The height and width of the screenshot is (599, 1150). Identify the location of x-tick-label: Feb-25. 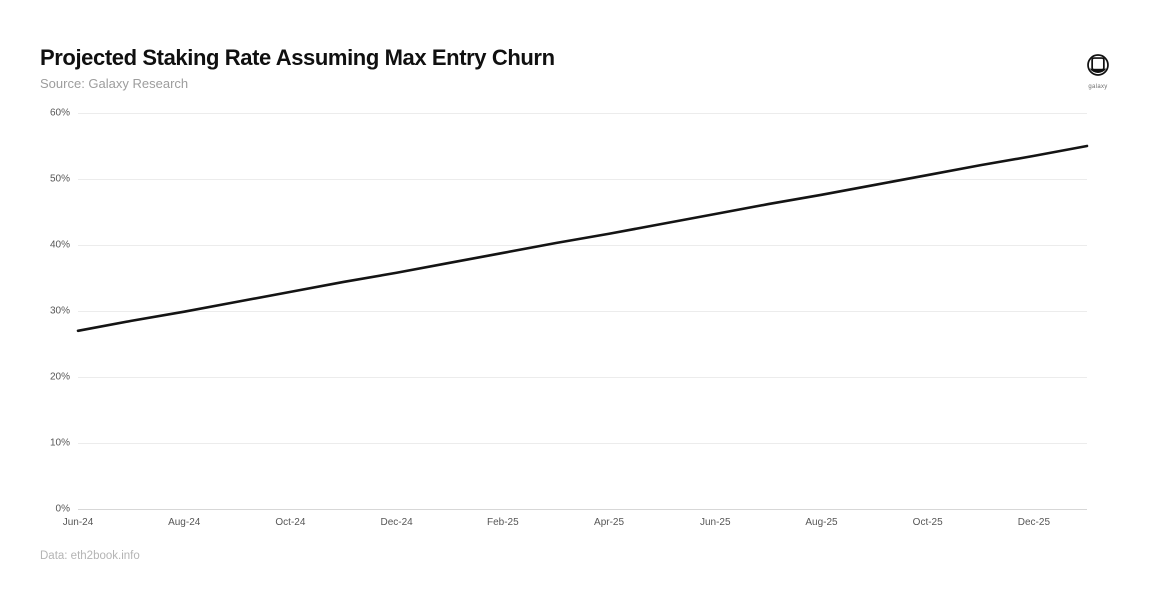
(502, 522).